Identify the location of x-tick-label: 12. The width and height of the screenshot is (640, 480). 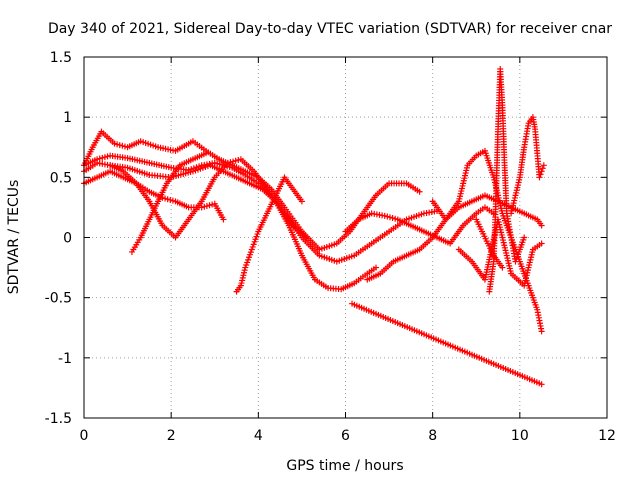
(607, 436).